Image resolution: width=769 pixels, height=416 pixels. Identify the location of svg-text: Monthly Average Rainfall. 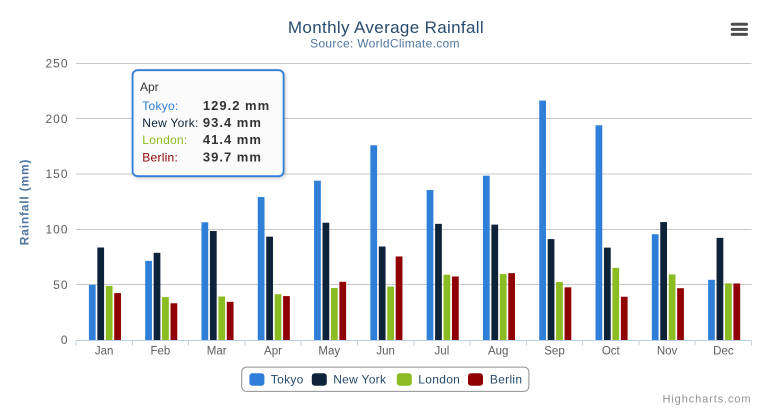
(386, 27).